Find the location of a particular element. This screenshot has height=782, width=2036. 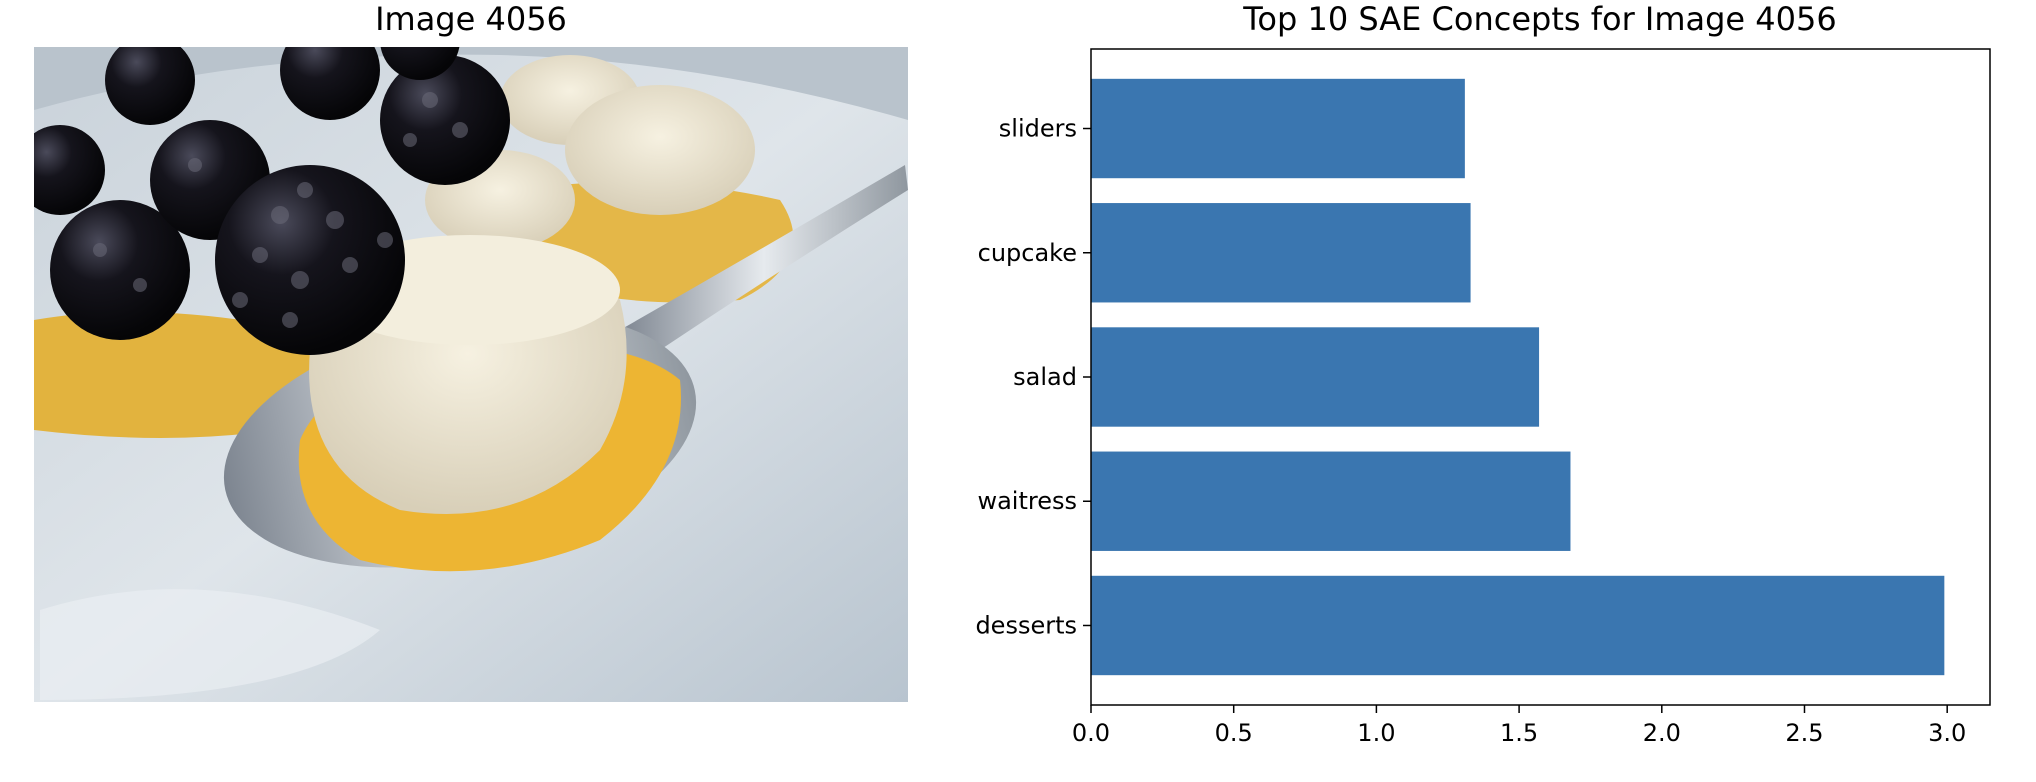

bar-cupcake is located at coordinates (1281, 253).